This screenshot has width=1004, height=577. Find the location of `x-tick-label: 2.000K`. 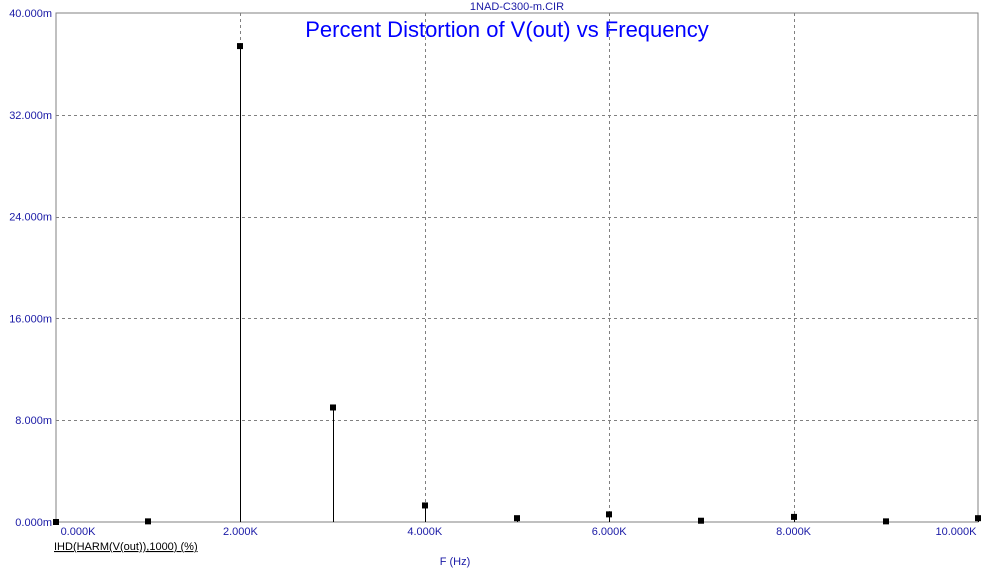

x-tick-label: 2.000K is located at coordinates (241, 532).